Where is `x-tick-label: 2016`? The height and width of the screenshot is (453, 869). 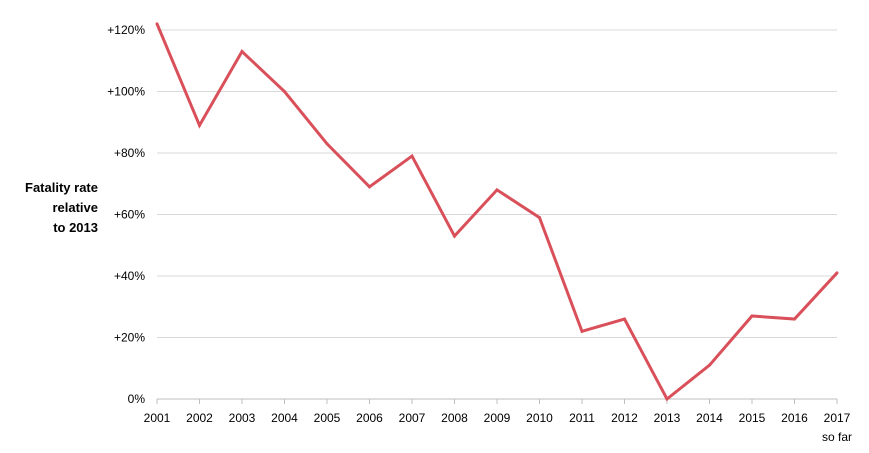 x-tick-label: 2016 is located at coordinates (794, 418).